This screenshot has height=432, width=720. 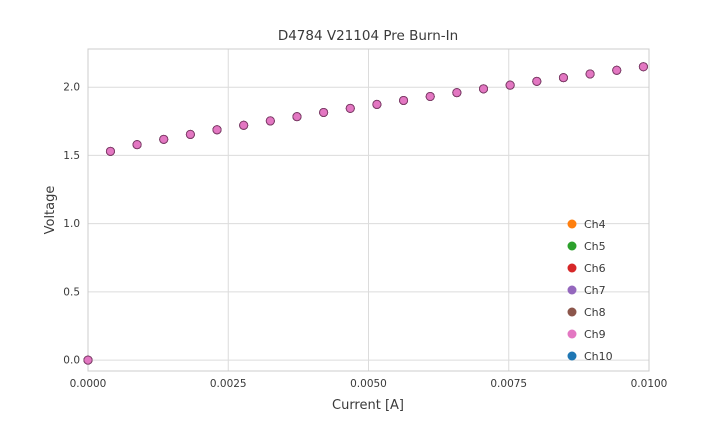 I want to click on chart-title: D4784 V21104 Pre Burn-In, so click(x=368, y=36).